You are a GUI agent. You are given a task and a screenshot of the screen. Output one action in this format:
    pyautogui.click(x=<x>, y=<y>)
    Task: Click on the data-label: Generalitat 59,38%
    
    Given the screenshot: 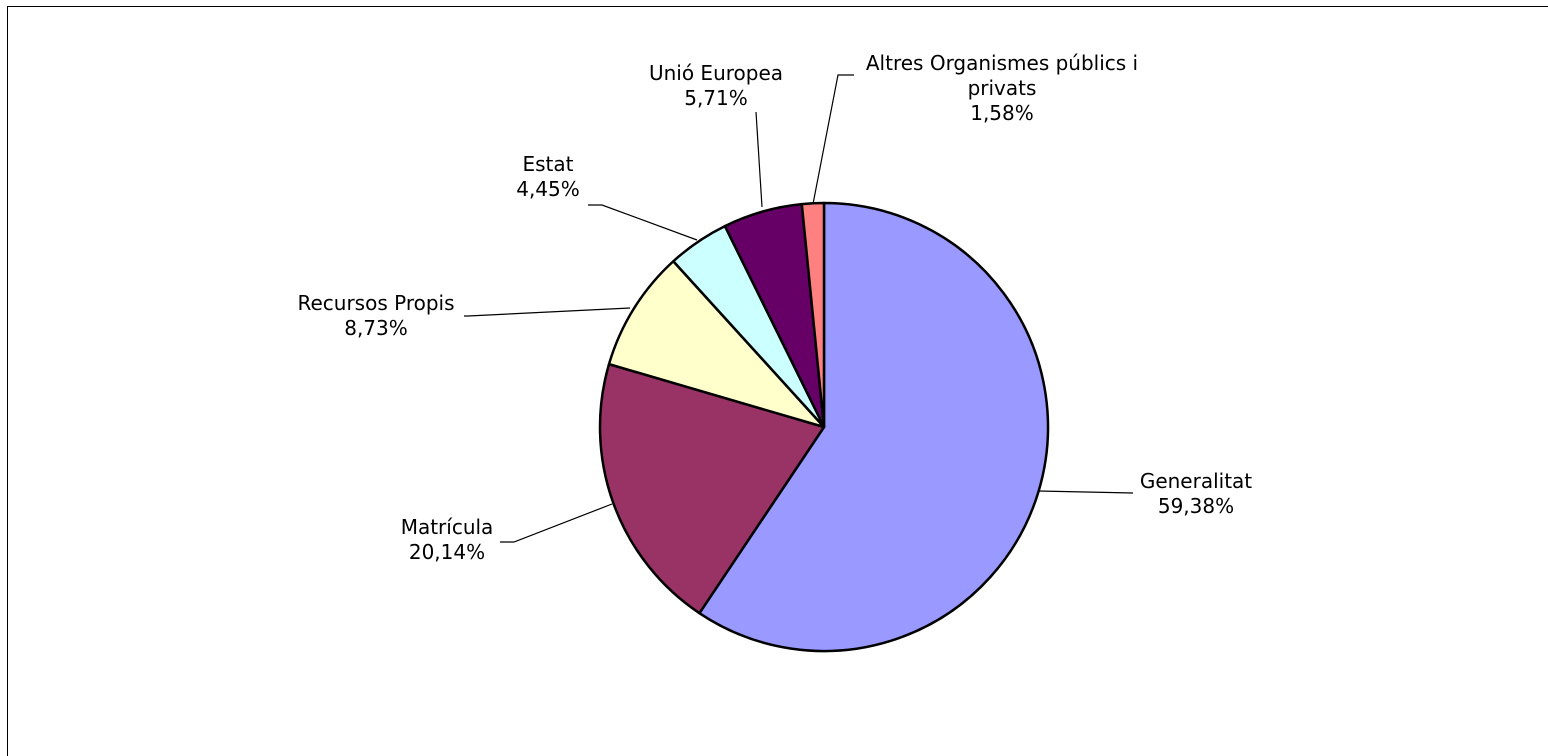 What is the action you would take?
    pyautogui.click(x=1196, y=493)
    